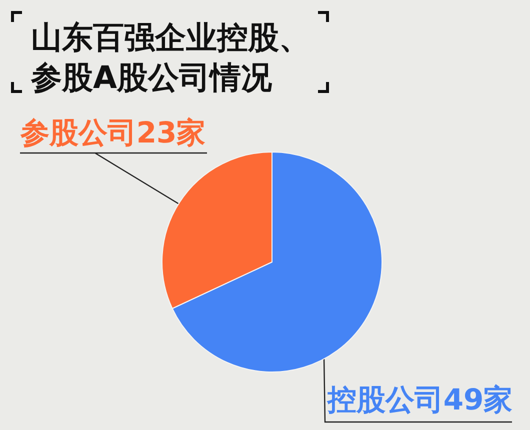 The width and height of the screenshot is (530, 430). What do you see at coordinates (170, 58) in the screenshot?
I see `chart-title: 山东百强企业控股、参股A股公司情况` at bounding box center [170, 58].